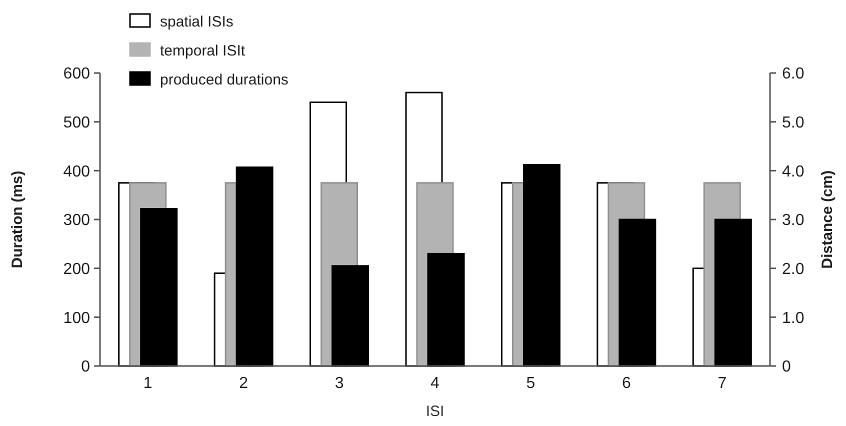 The height and width of the screenshot is (426, 846). I want to click on x-tick-label: 4, so click(435, 383).